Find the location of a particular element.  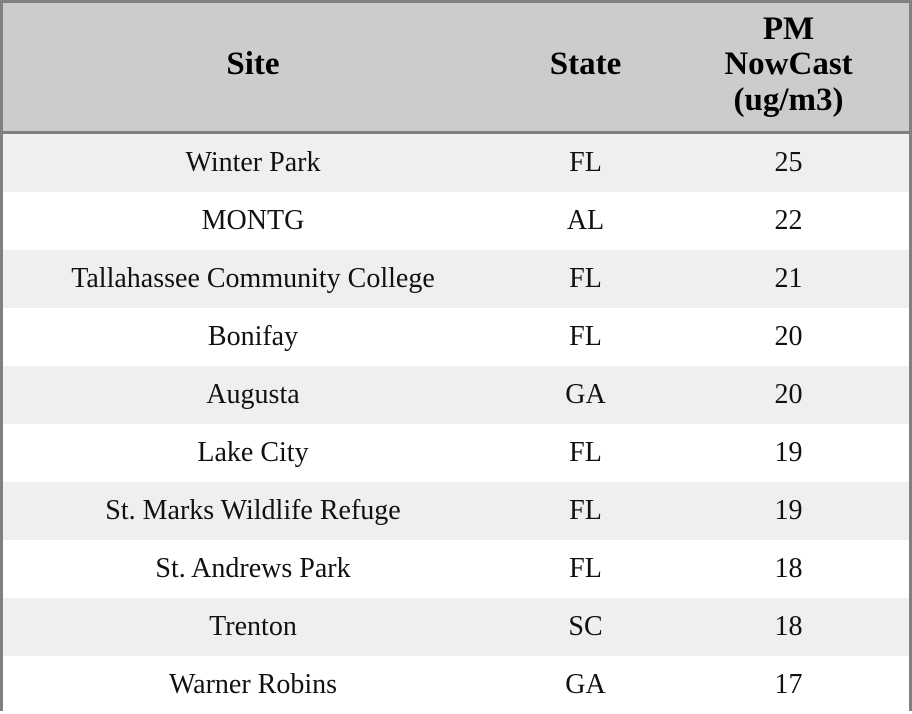

table-row: Trenton SC 18 is located at coordinates (456, 627).